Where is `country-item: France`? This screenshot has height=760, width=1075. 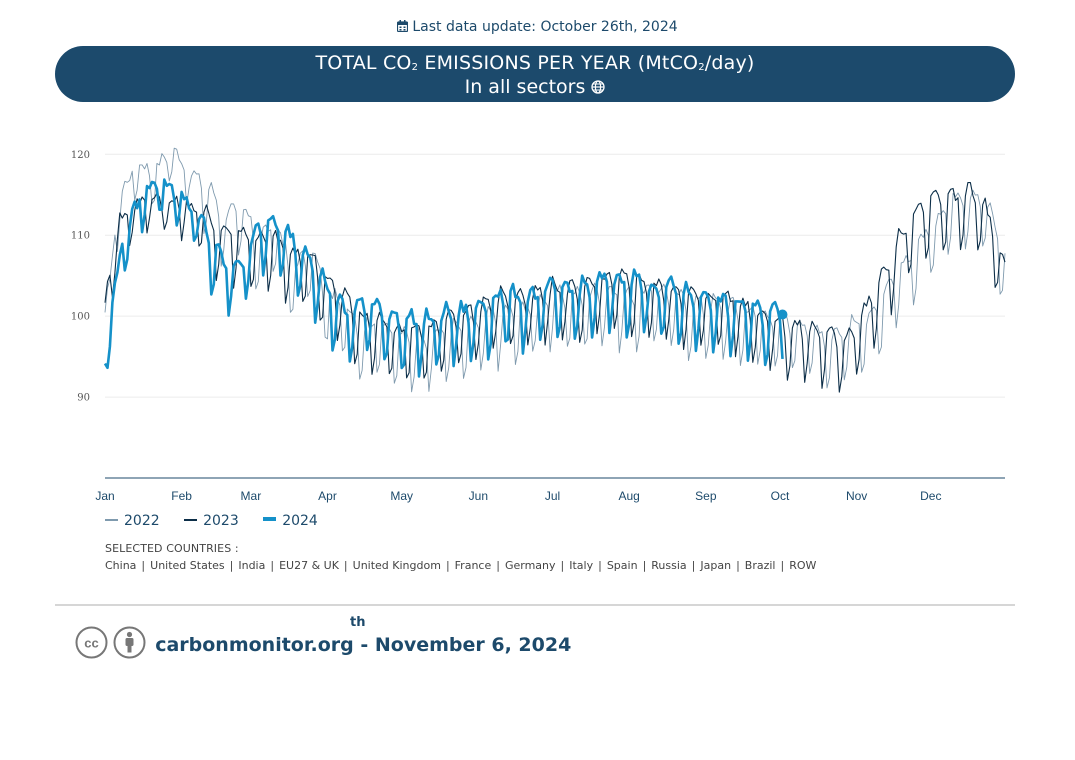 country-item: France is located at coordinates (473, 565).